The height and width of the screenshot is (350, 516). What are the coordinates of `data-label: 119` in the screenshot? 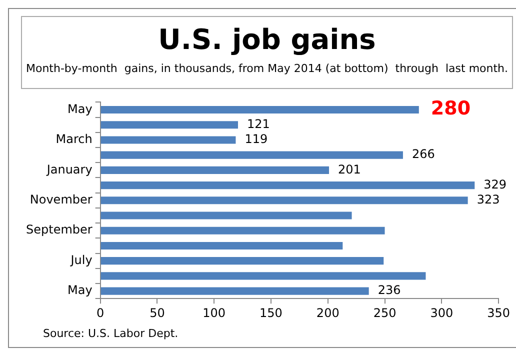 It's located at (256, 139).